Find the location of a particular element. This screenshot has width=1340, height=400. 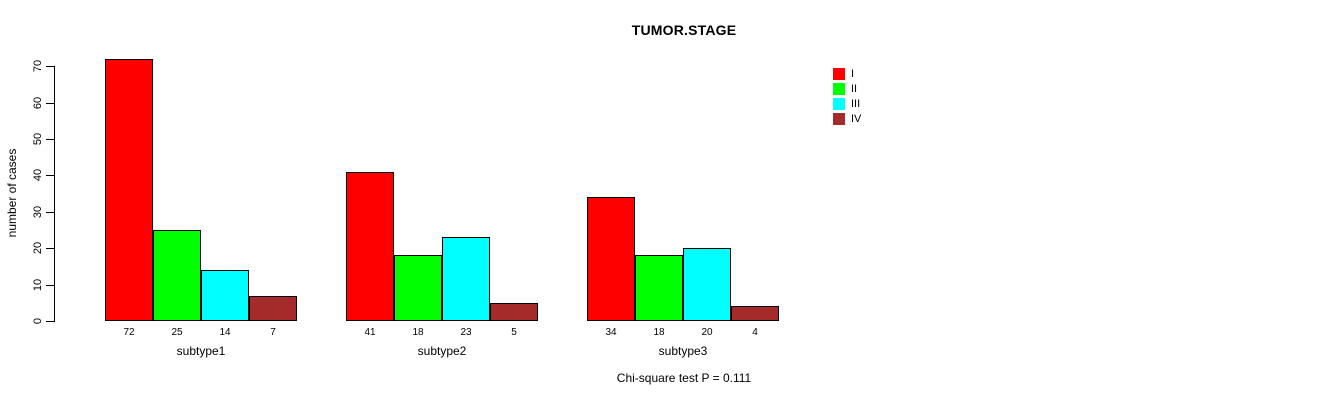

bar-value-label: 25 is located at coordinates (177, 332).